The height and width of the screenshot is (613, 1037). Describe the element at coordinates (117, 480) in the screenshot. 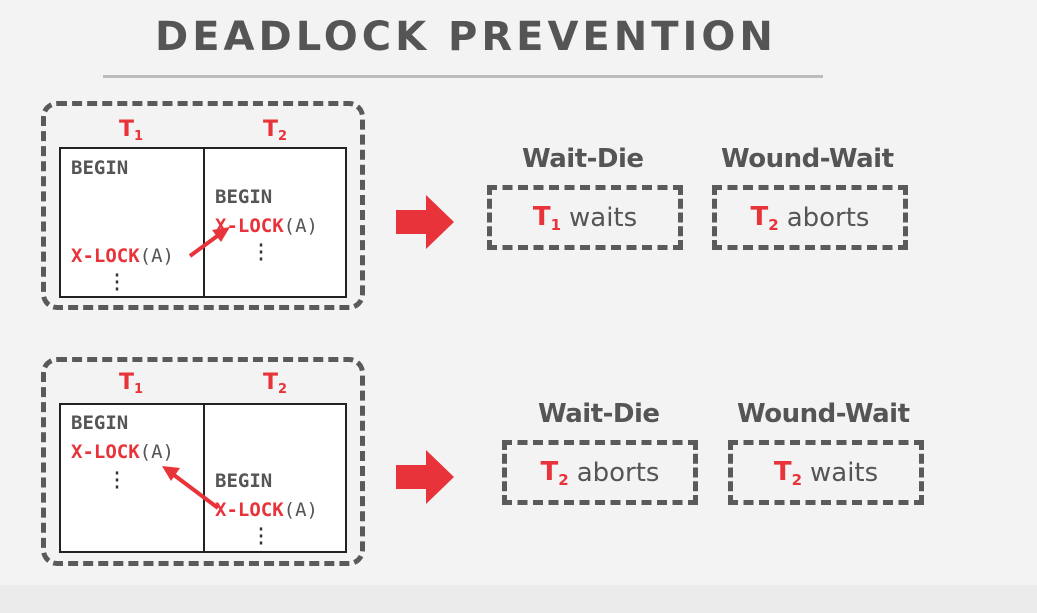

I see `scenario-2-t1-ellipsis: · · ·` at that location.